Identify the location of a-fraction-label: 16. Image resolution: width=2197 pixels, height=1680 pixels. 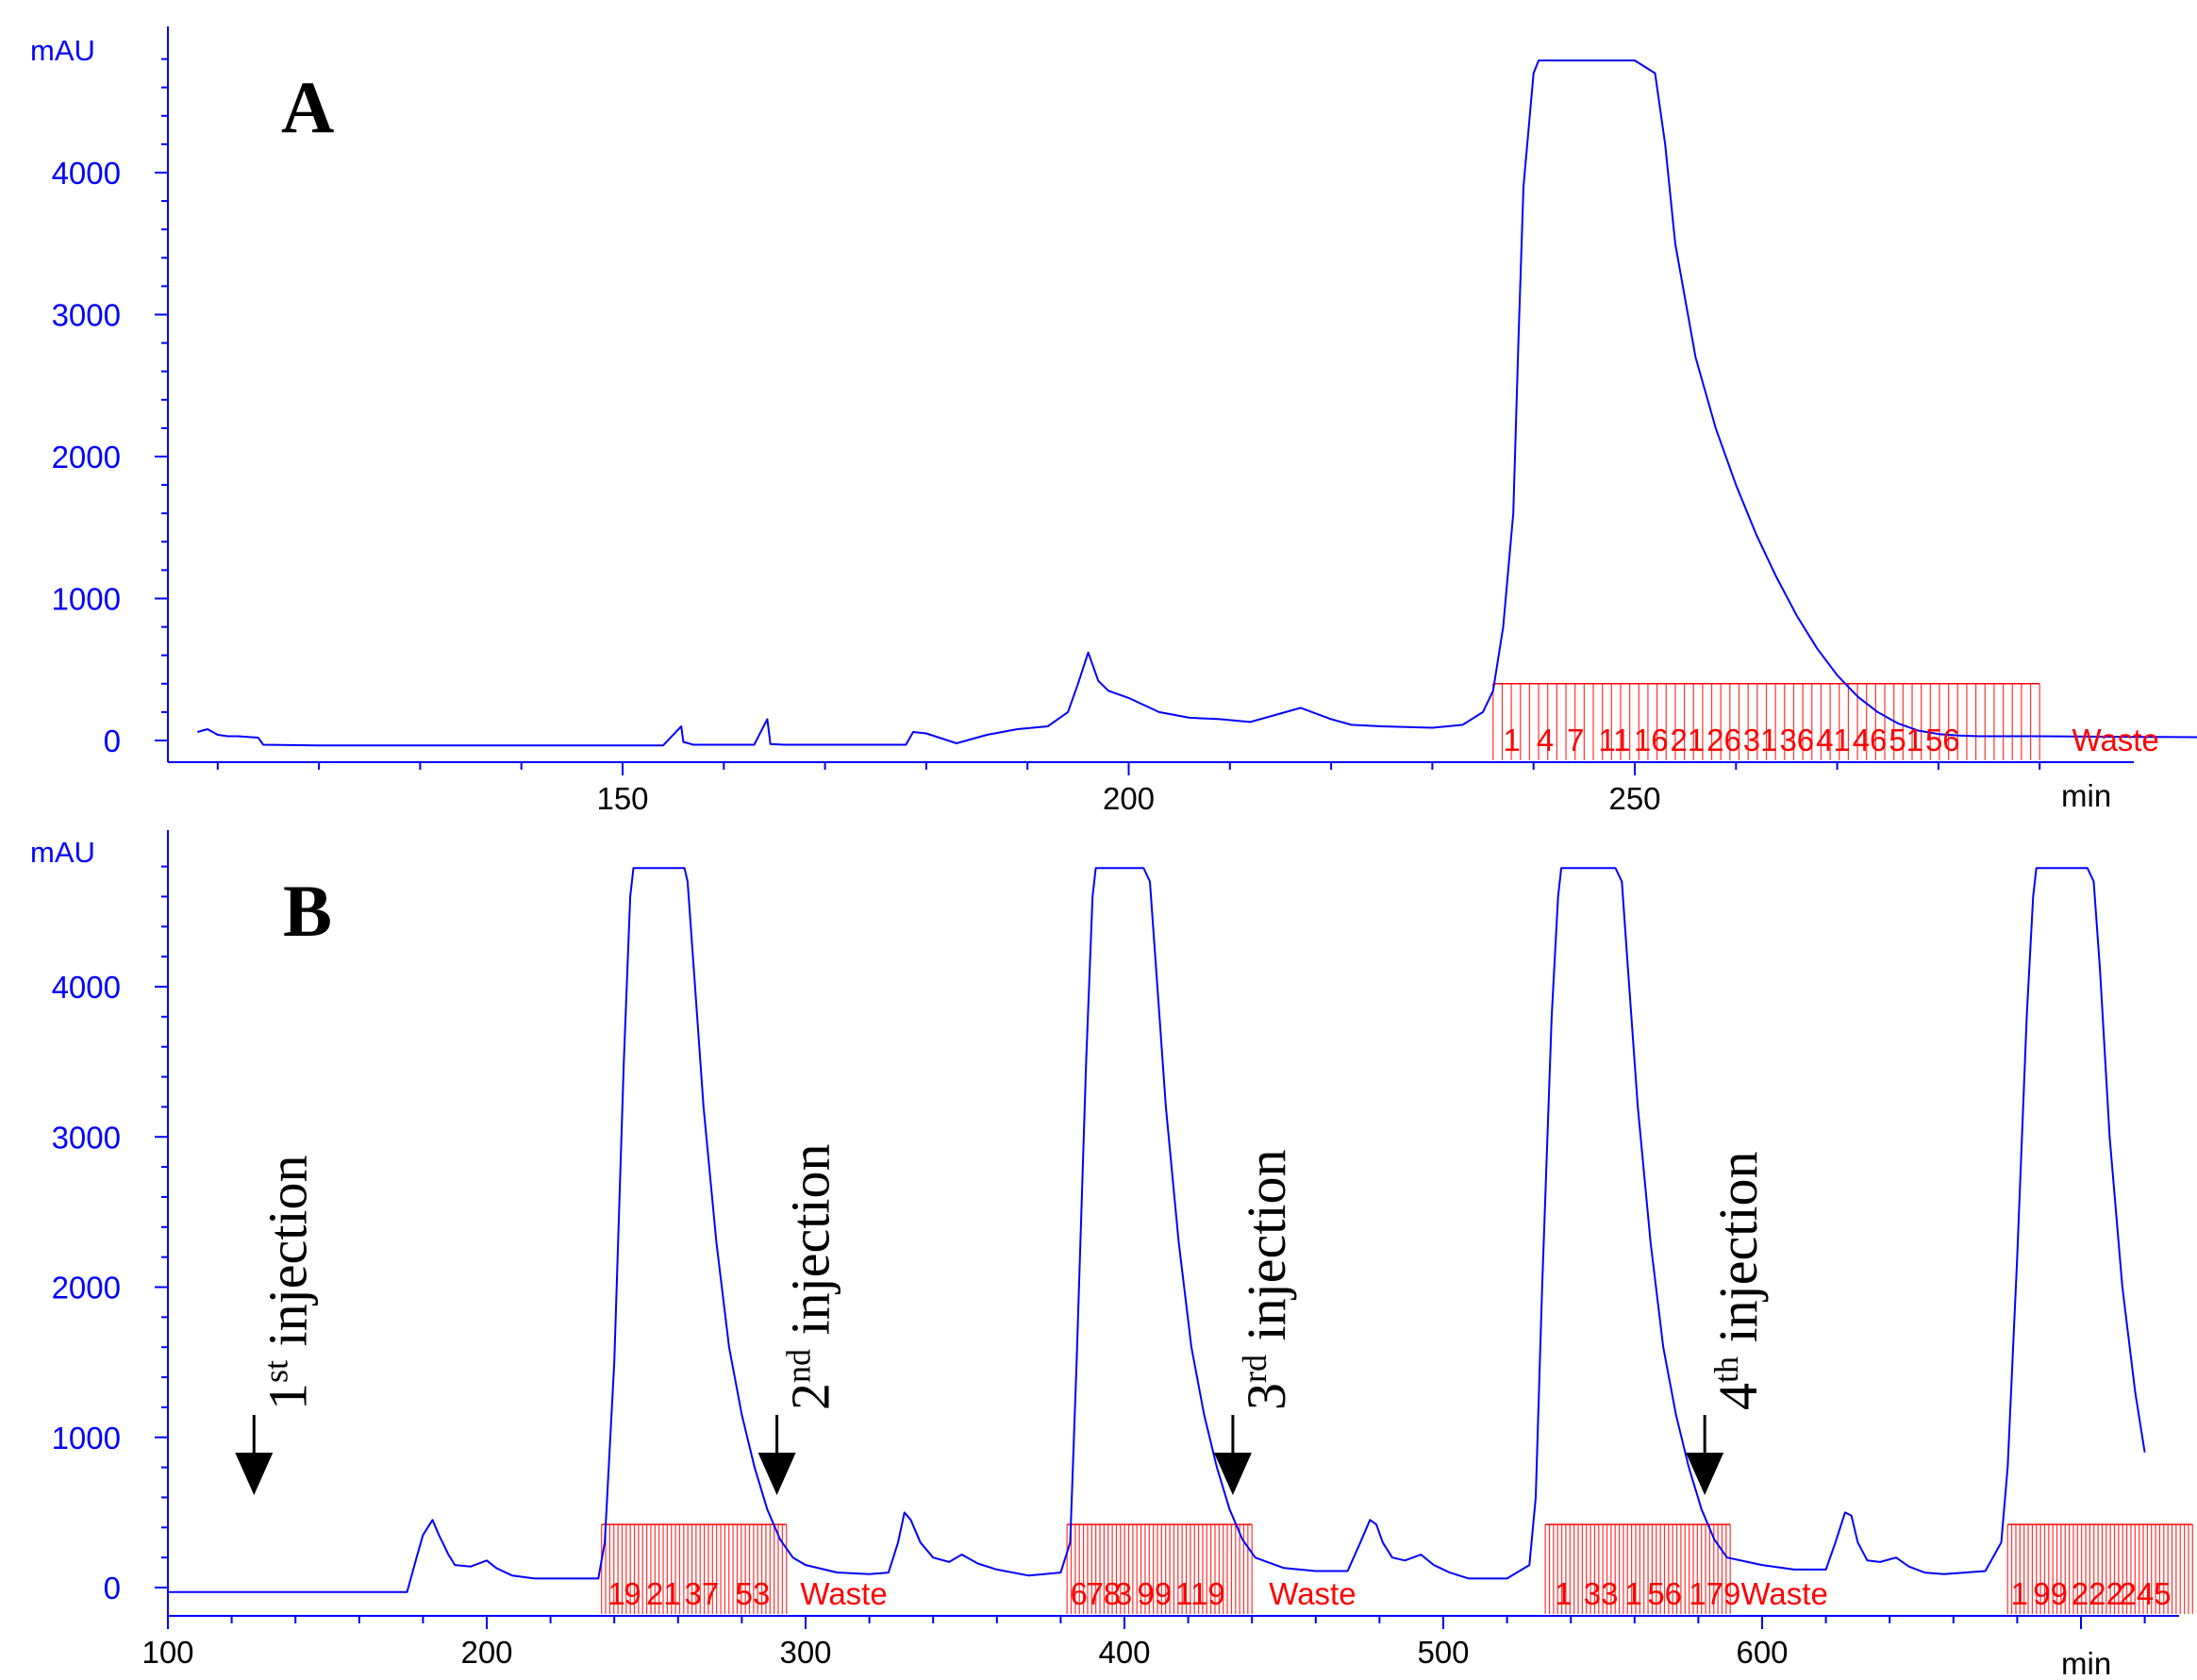
(1651, 740).